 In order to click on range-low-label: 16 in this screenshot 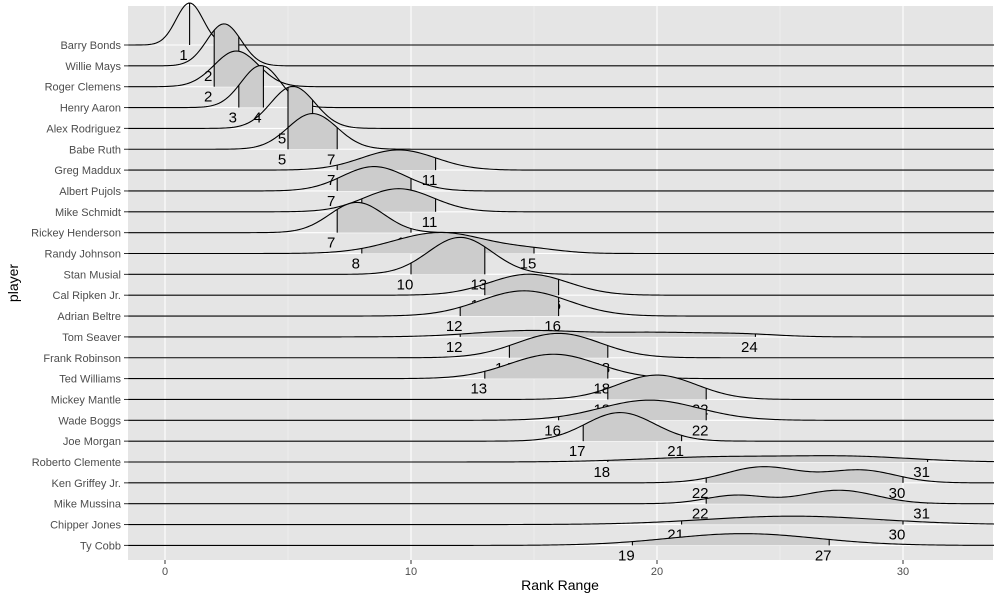, I will do `click(552, 430)`.